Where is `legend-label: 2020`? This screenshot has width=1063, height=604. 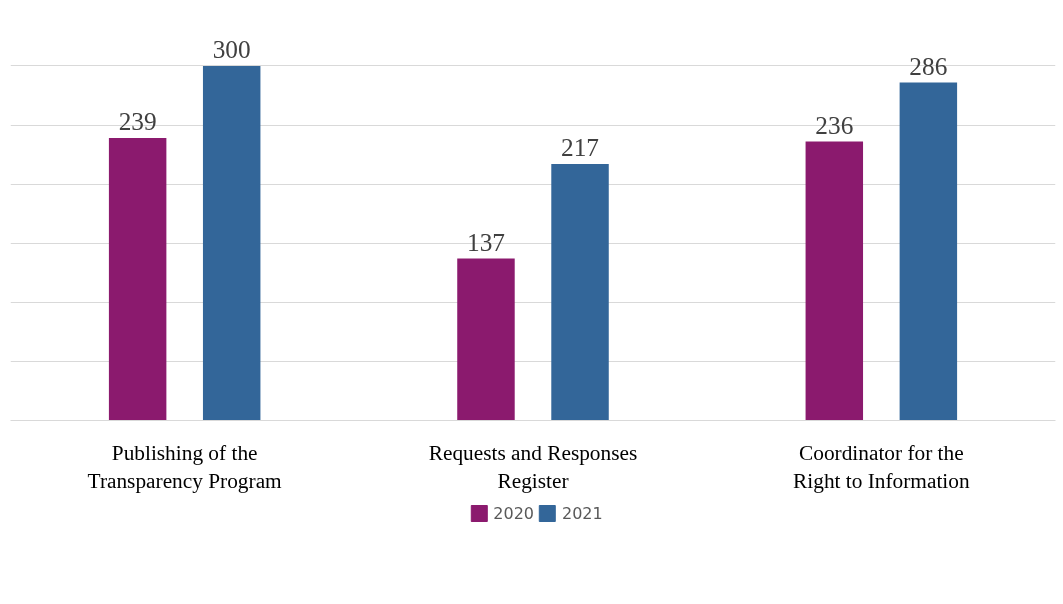 legend-label: 2020 is located at coordinates (513, 513).